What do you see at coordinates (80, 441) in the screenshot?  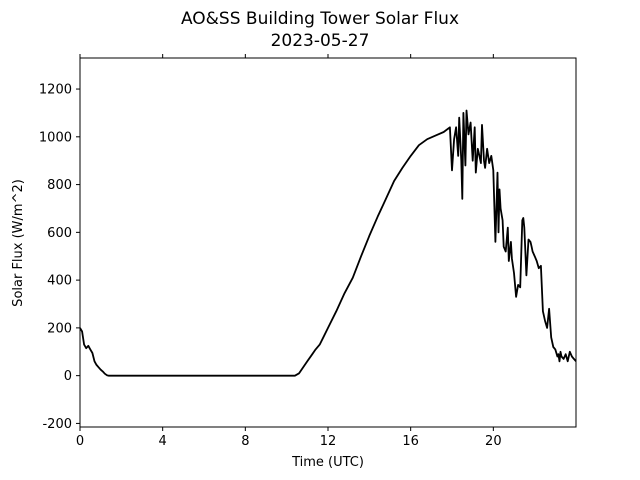 I see `x-tick-label: 0` at bounding box center [80, 441].